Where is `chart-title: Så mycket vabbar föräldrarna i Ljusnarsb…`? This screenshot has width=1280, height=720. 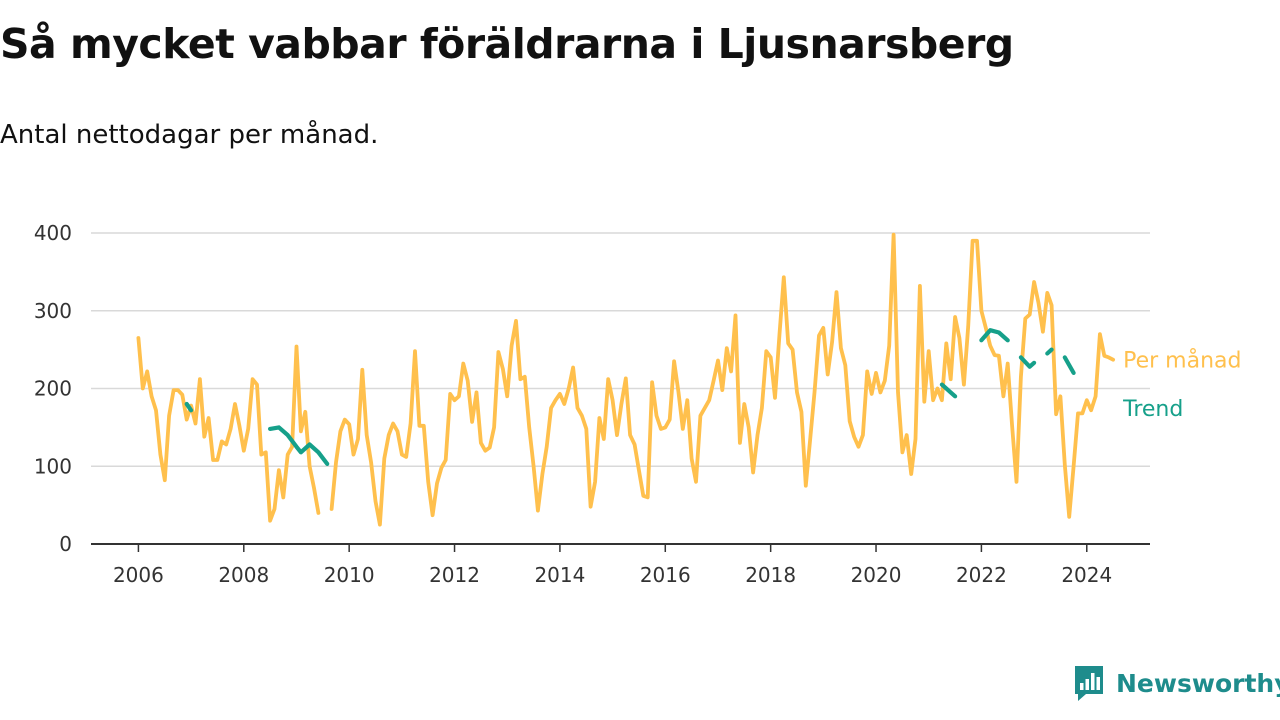
chart-title: Så mycket vabbar föräldrarna i Ljusnarsb… is located at coordinates (507, 44).